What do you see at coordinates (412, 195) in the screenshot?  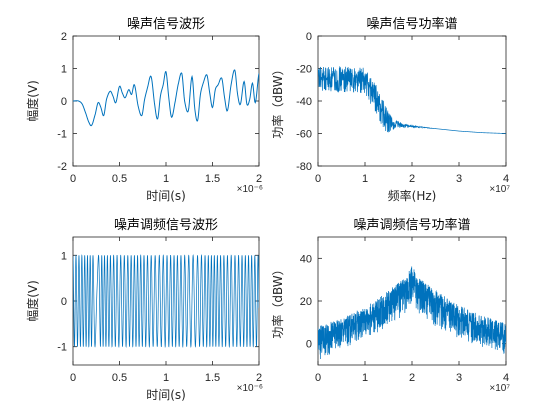 I see `x-axis-label: 频率(Hz)` at bounding box center [412, 195].